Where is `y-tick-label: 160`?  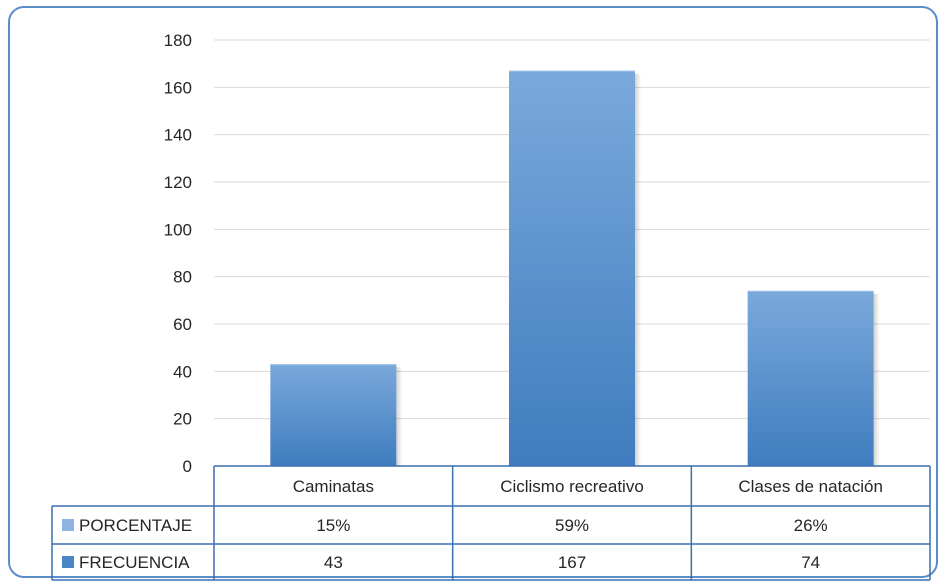 y-tick-label: 160 is located at coordinates (178, 87).